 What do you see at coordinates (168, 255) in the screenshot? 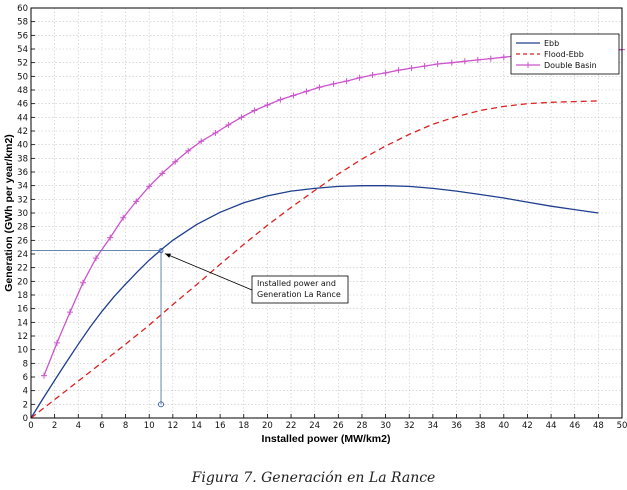
I see `annotation-arrowhead` at bounding box center [168, 255].